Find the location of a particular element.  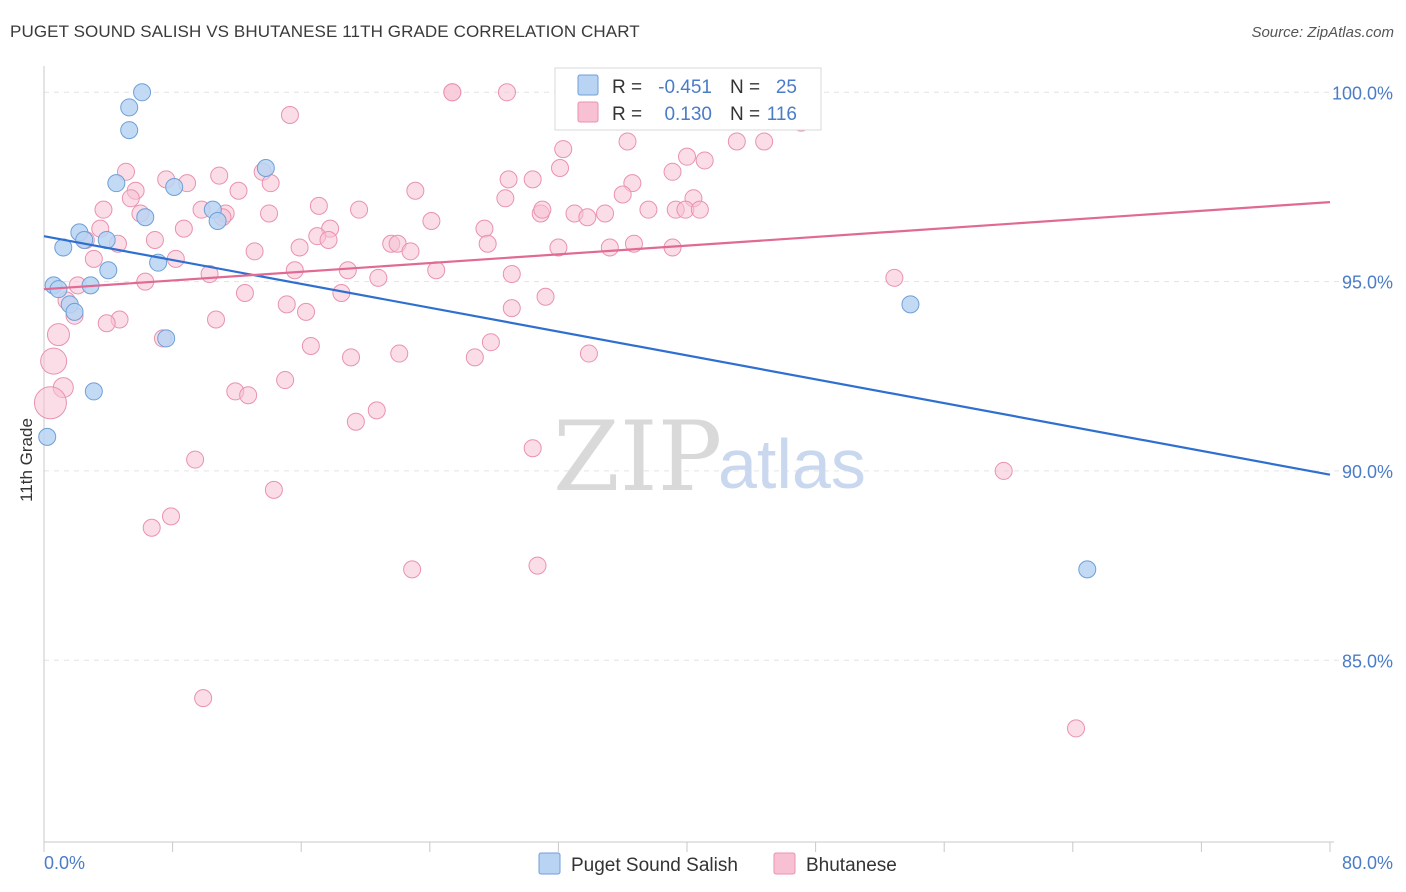

legend-n-value-1: 25 is located at coordinates (786, 87).